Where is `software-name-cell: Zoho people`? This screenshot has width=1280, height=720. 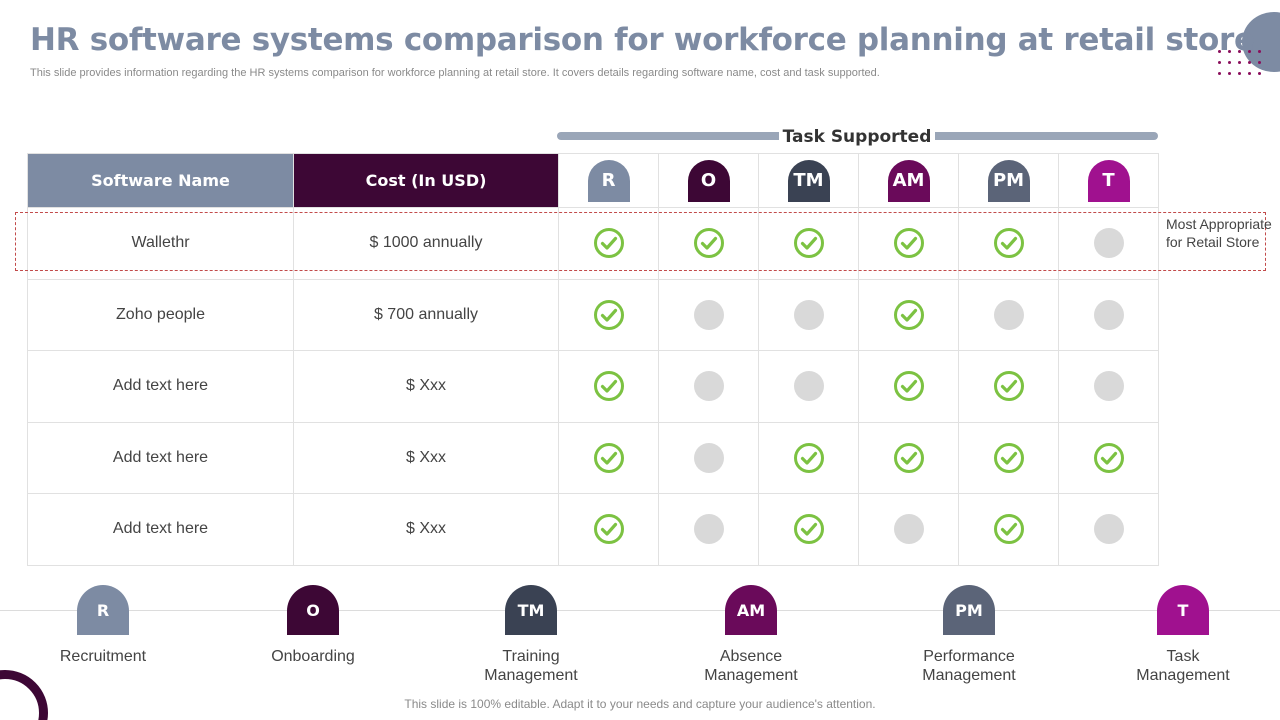 software-name-cell: Zoho people is located at coordinates (160, 314).